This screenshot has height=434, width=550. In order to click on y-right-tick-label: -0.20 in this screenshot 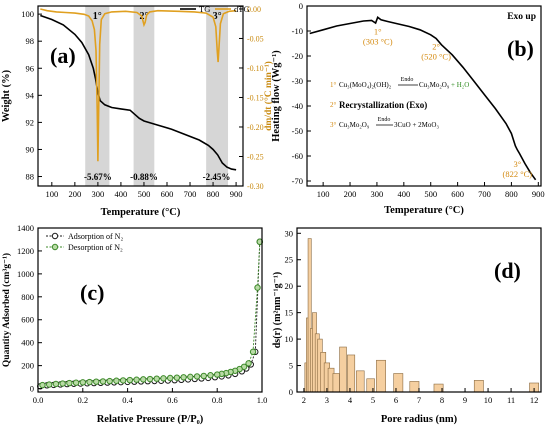, I will do `click(255, 127)`.